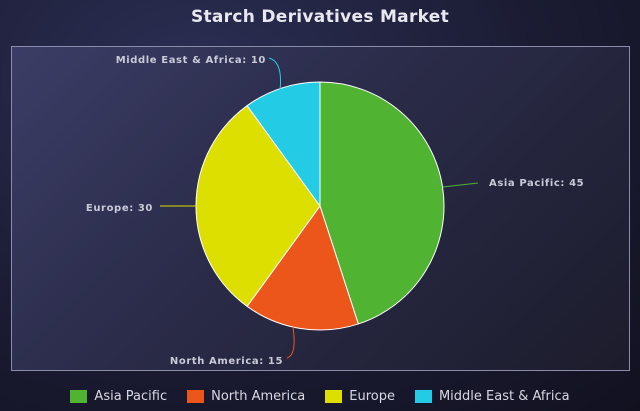 The image size is (640, 411). I want to click on data-label-asia-pacific: Asia Pacific: 45, so click(536, 183).